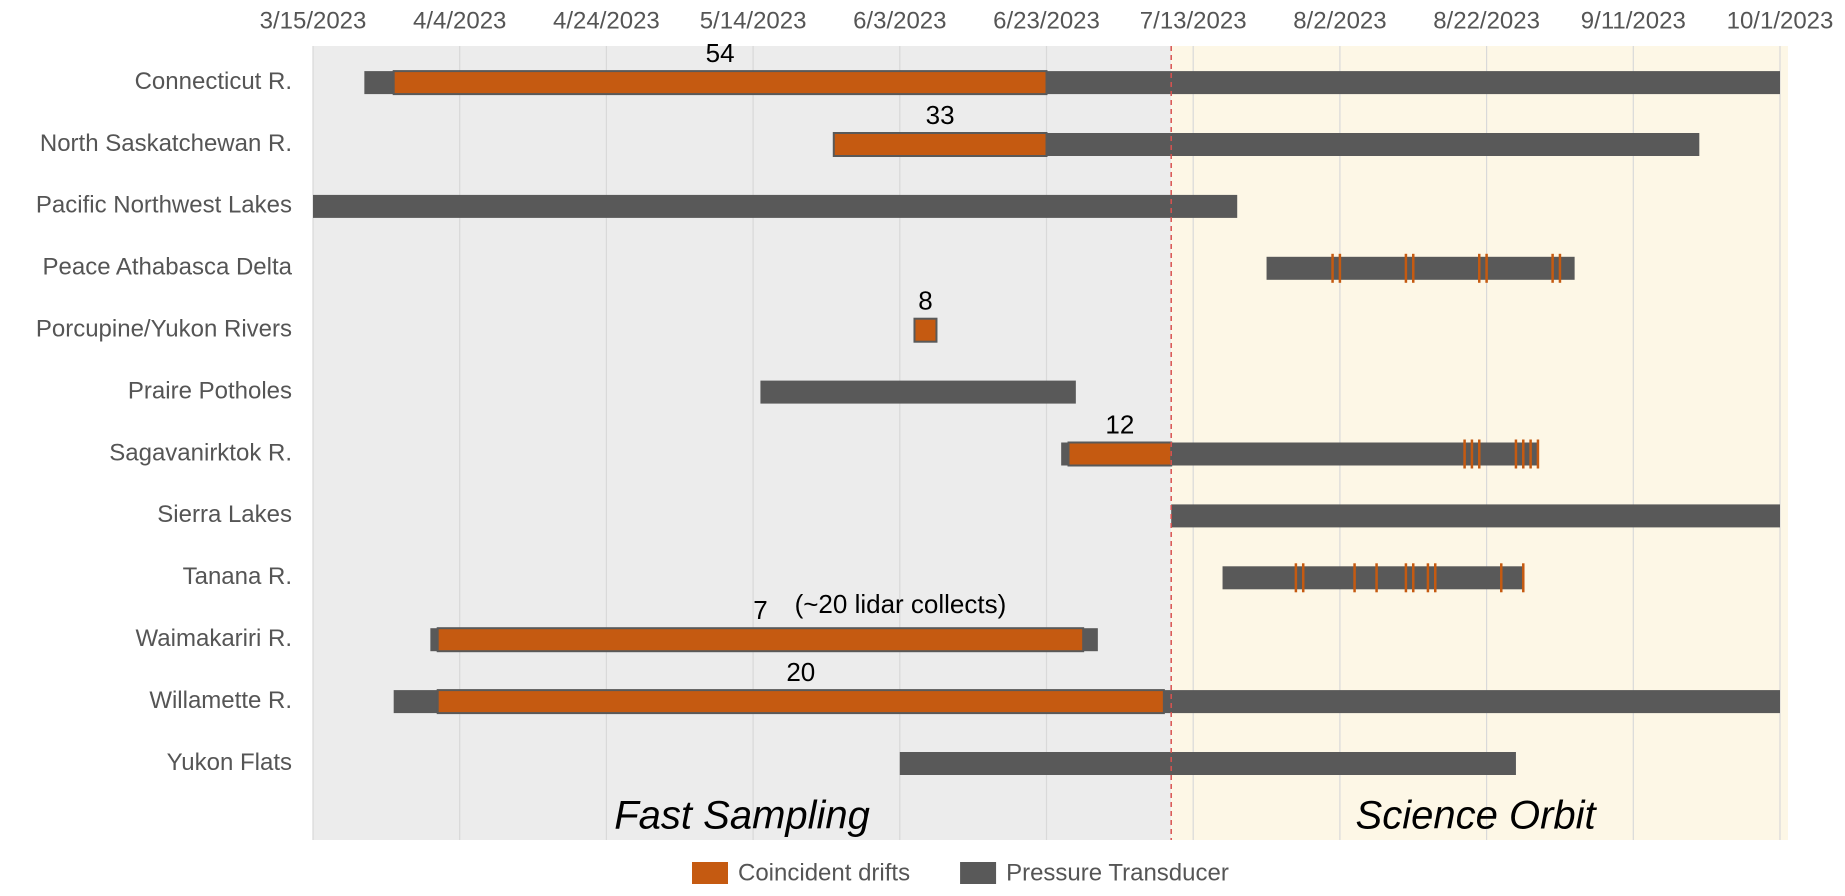  What do you see at coordinates (824, 872) in the screenshot?
I see `legend-label: Coincident drifts` at bounding box center [824, 872].